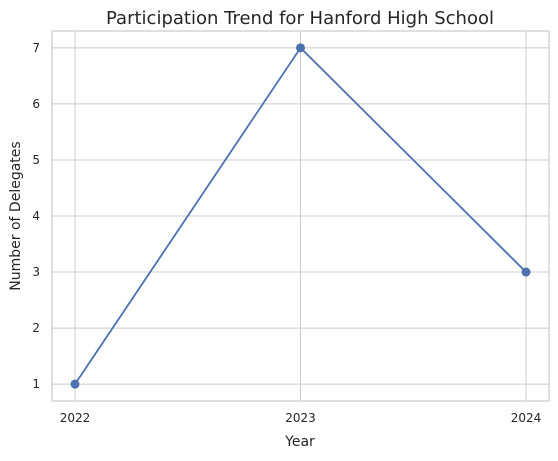 Image resolution: width=558 pixels, height=461 pixels. I want to click on x-tick-label: 2024, so click(526, 418).